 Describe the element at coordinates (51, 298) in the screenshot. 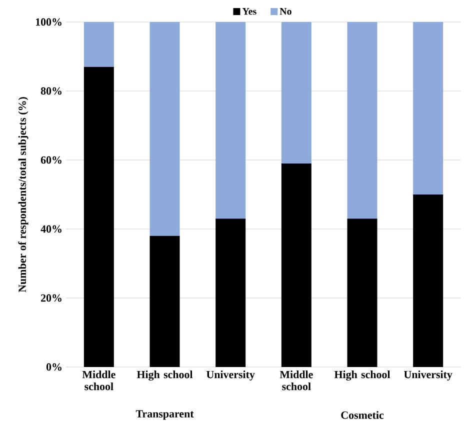

I see `y-tick-label: 20%` at that location.